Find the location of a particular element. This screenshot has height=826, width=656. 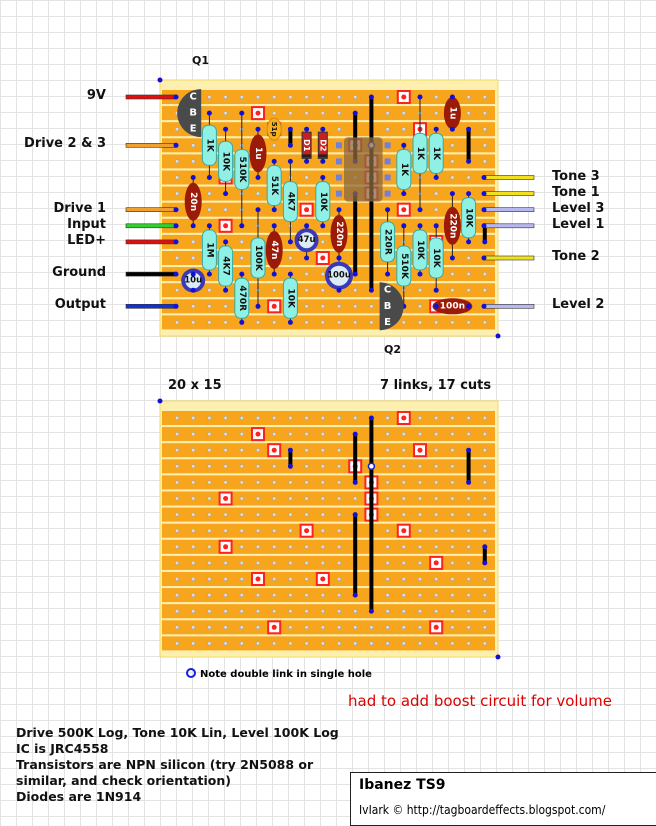

component-51k: 51K is located at coordinates (274, 185).